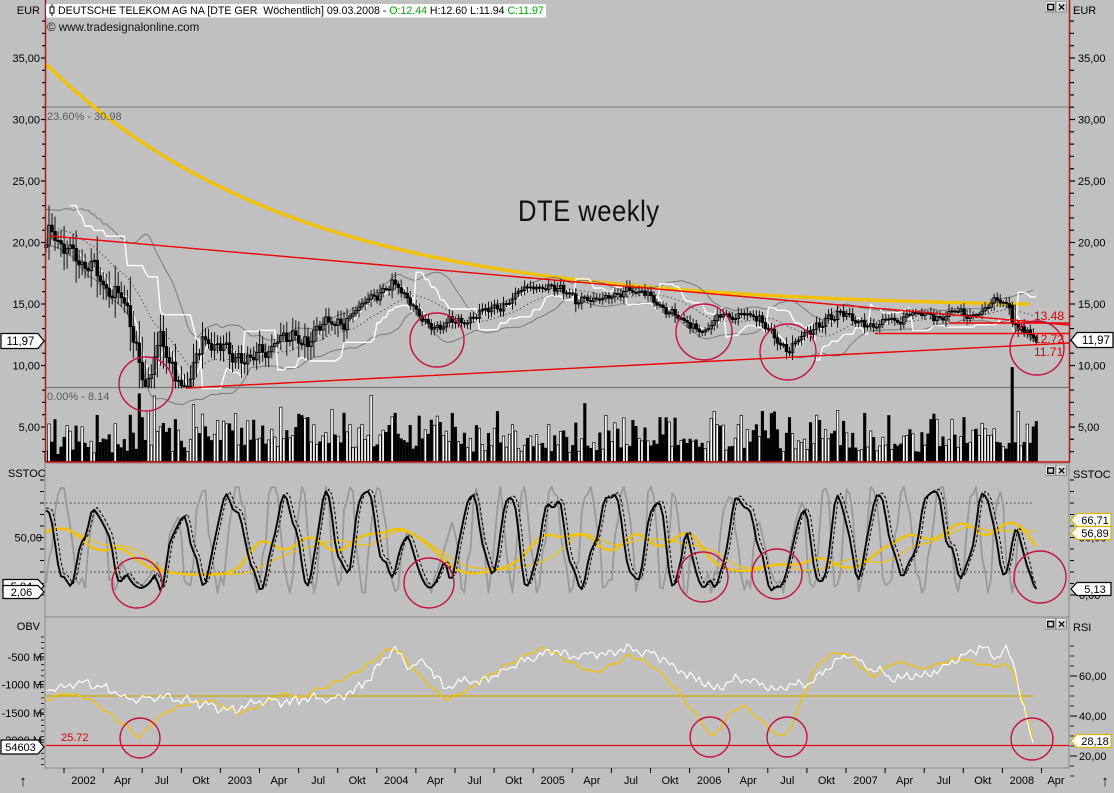  I want to click on svg-text: 2002, so click(83, 781).